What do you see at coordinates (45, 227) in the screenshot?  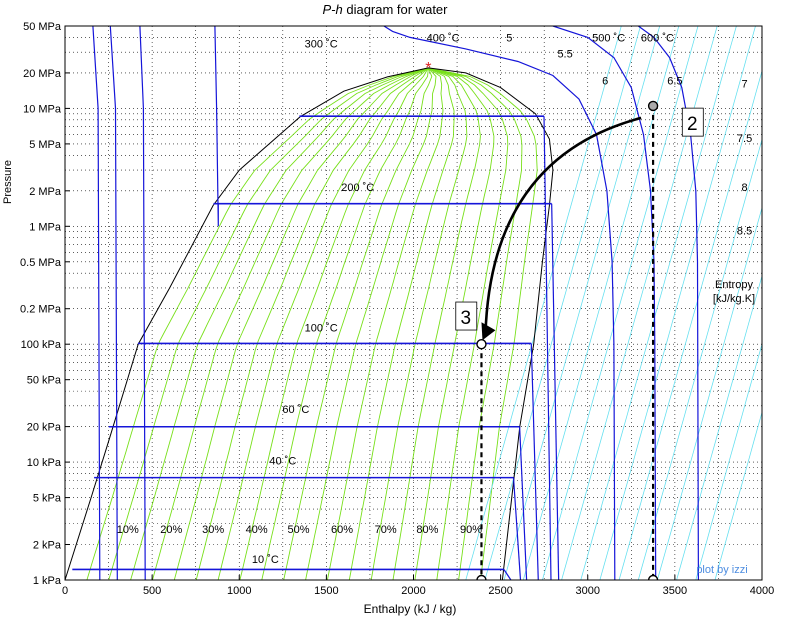 I see `y-tick-label: 1 MPa` at bounding box center [45, 227].